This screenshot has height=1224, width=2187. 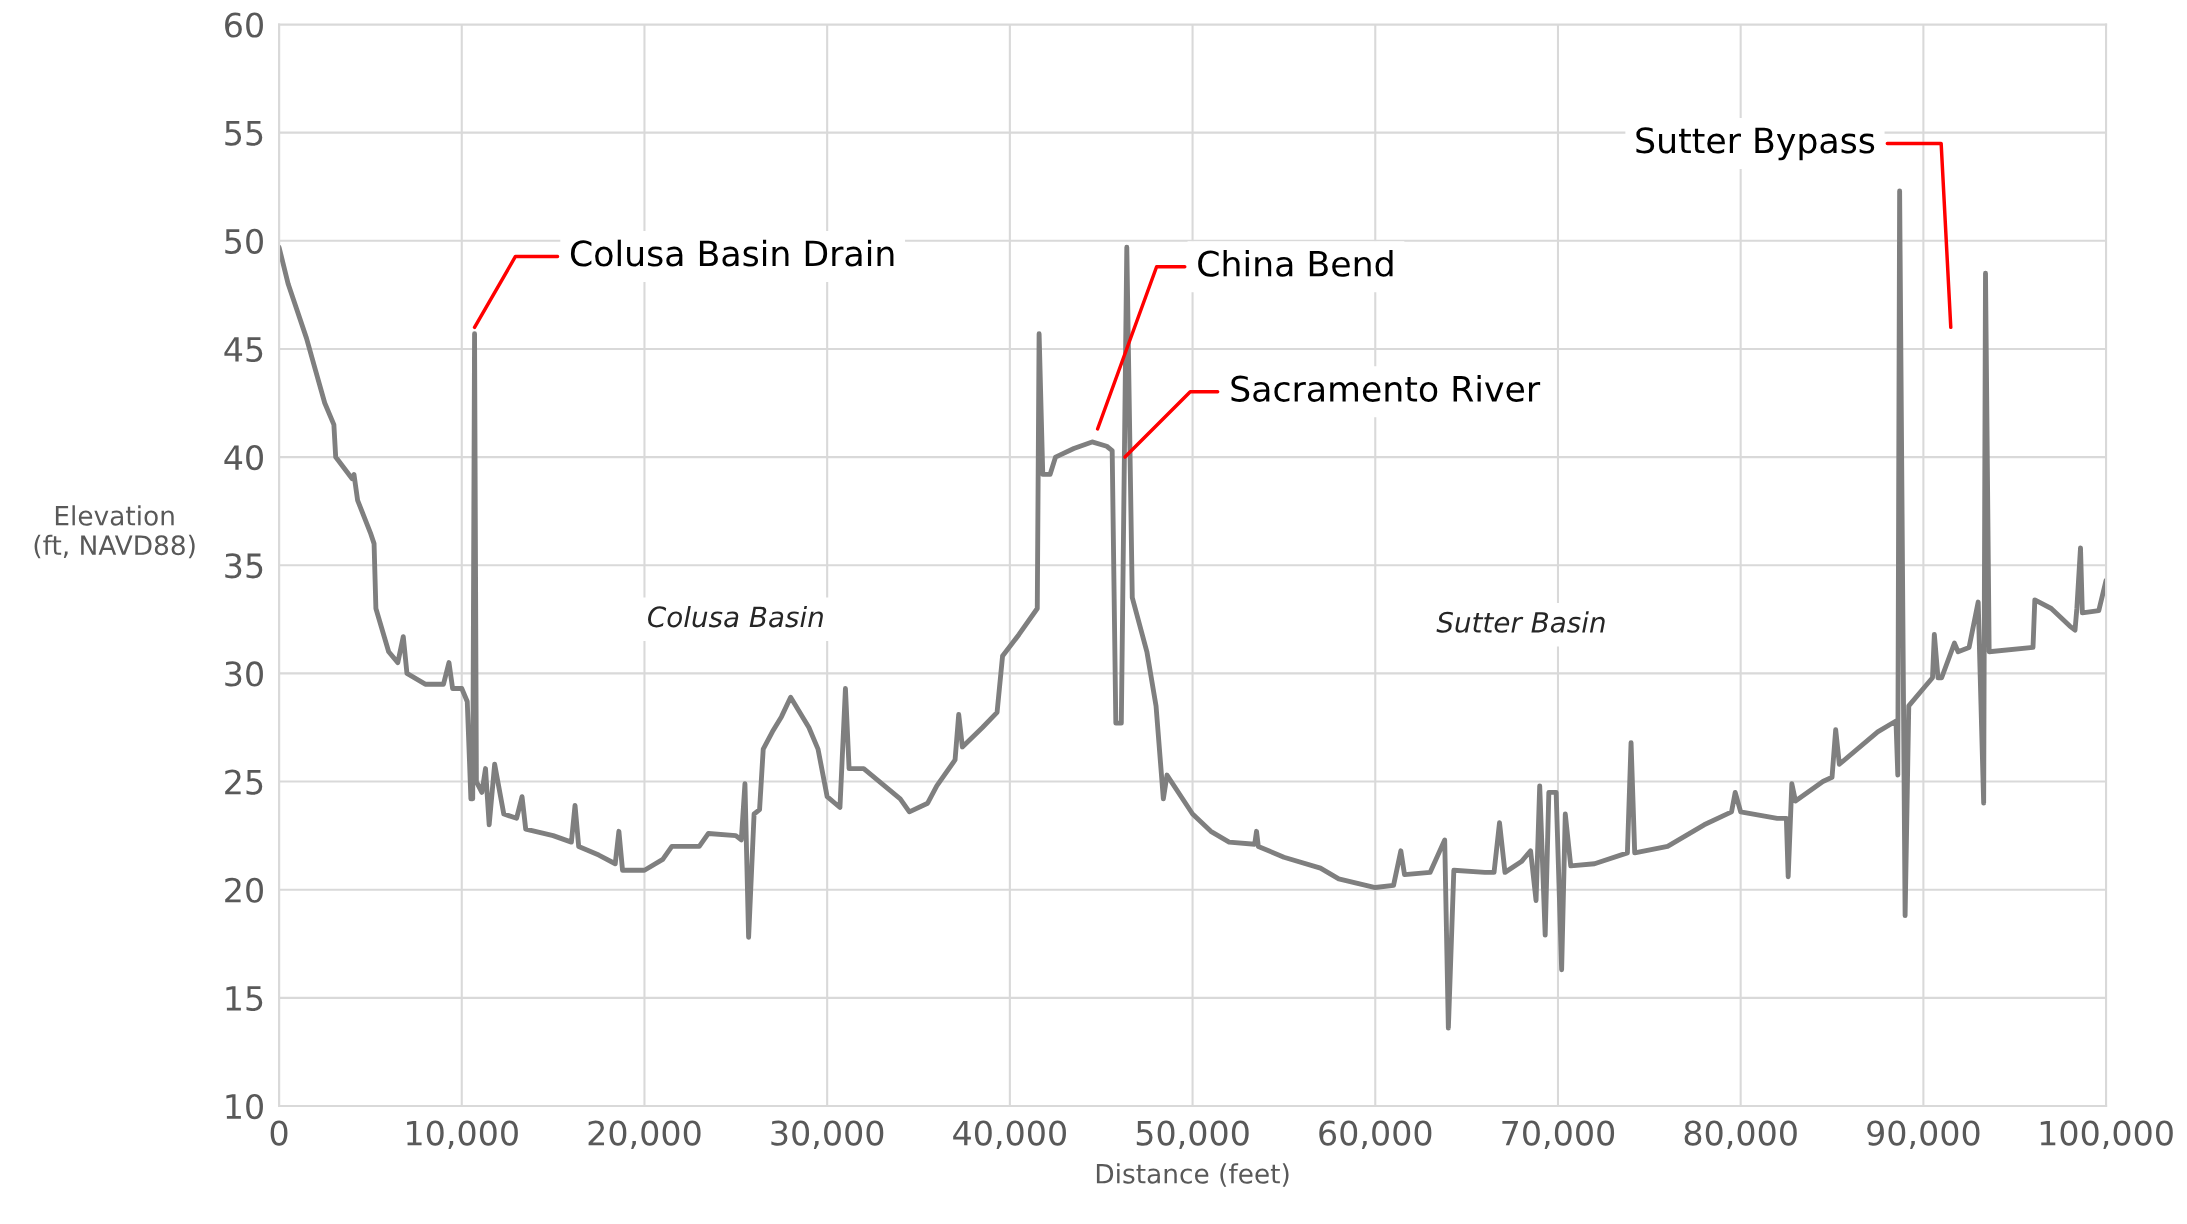 I want to click on y-tick-label: 25, so click(x=244, y=782).